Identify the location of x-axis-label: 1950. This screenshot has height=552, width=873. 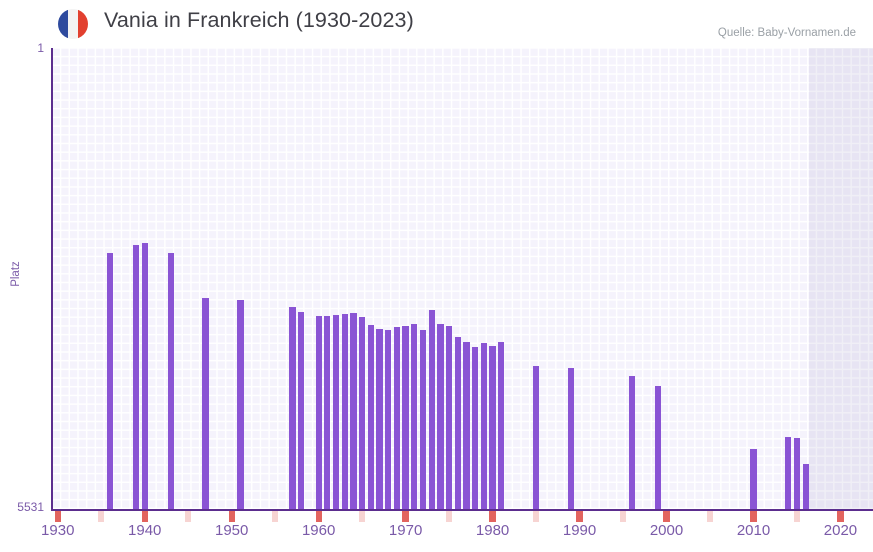
(231, 530).